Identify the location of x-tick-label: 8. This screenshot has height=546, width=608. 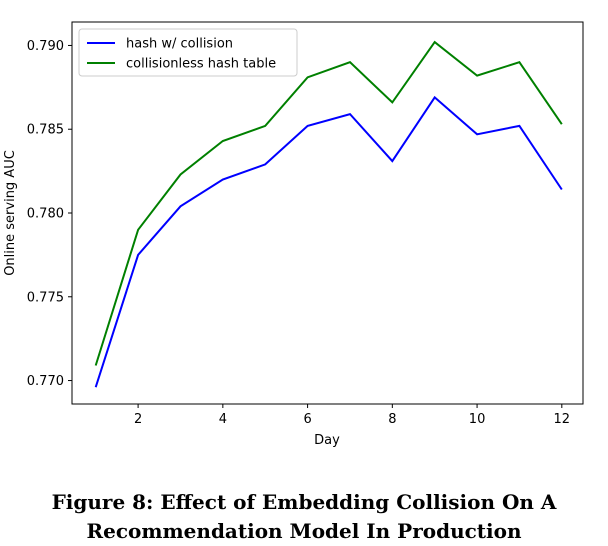
(392, 419).